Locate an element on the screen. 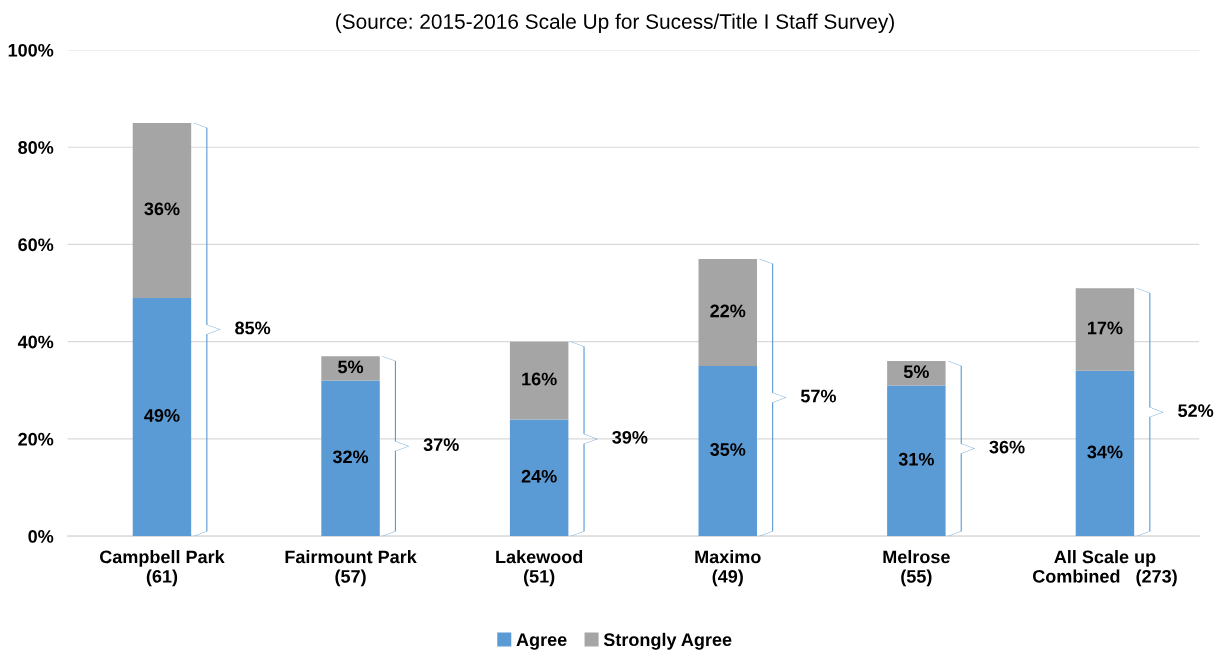 The image size is (1230, 666). y-tick-label: 0% is located at coordinates (41, 536).